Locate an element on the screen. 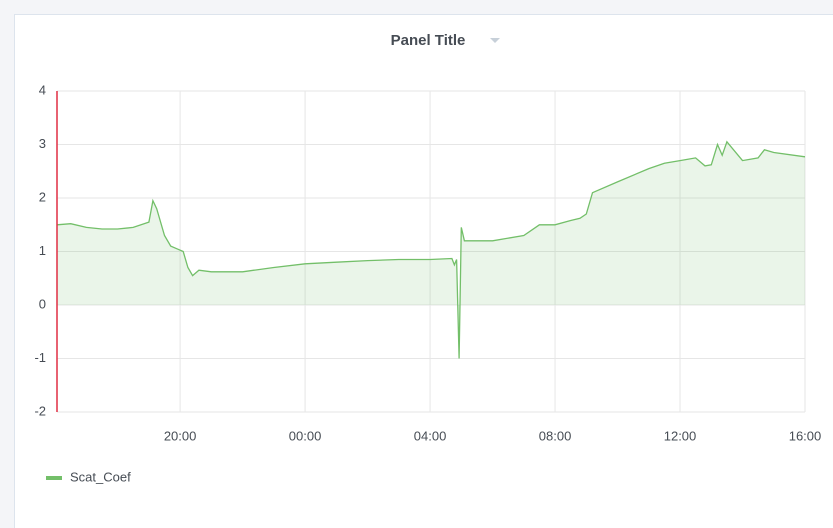  x-tick-label: 08:00 is located at coordinates (555, 435).